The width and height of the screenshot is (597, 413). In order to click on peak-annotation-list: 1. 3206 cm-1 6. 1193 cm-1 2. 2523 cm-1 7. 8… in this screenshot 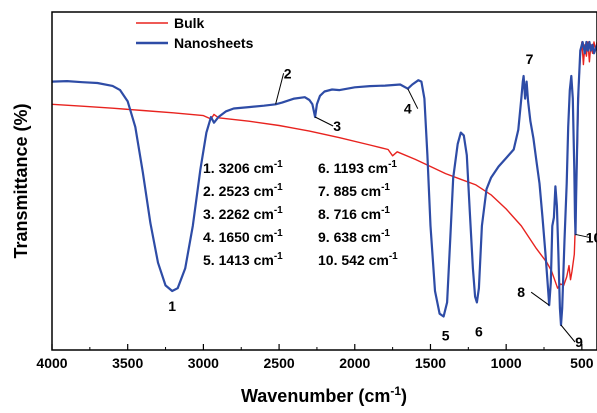, I will do `click(300, 213)`.